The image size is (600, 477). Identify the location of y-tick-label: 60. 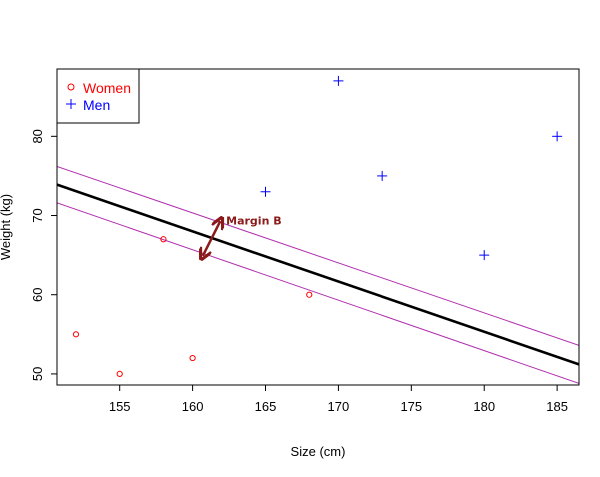
(37, 294).